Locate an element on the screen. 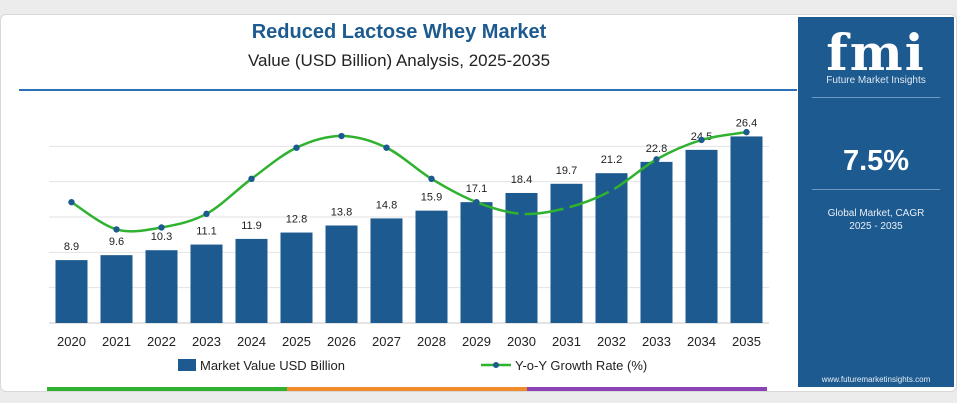 The width and height of the screenshot is (957, 403). bar-value-label: 18.4 is located at coordinates (521, 180).